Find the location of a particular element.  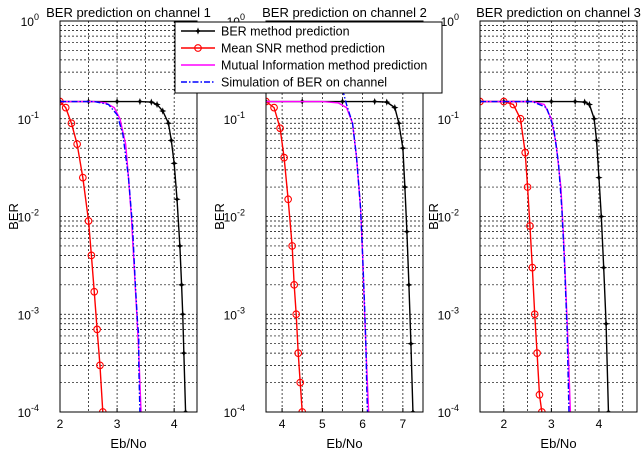

legend-item: Mean SNR method prediction is located at coordinates (283, 49).